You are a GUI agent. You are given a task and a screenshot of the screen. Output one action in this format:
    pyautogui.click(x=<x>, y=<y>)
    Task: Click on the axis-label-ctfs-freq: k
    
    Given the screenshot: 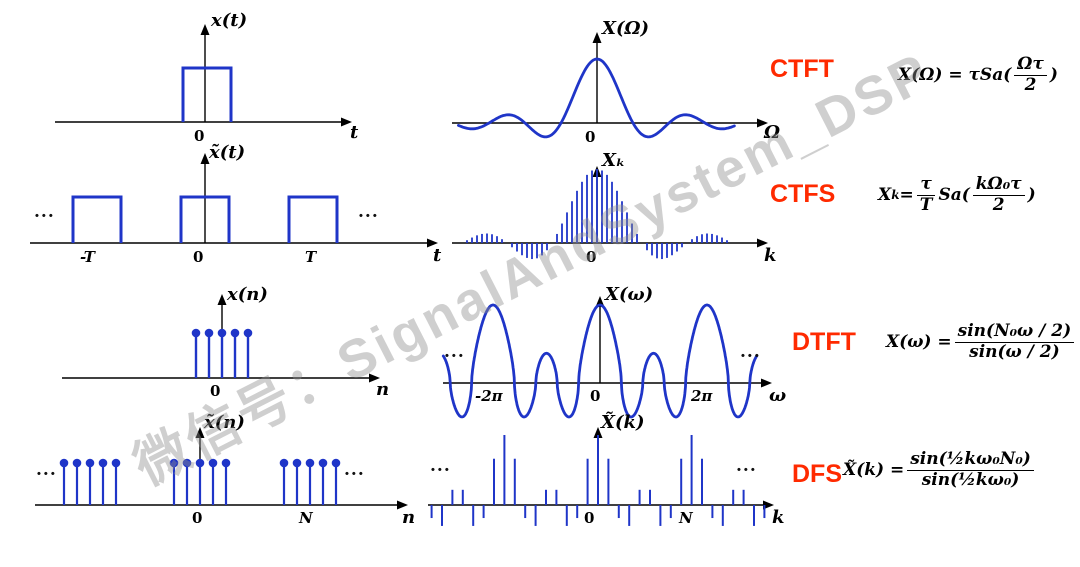 What is the action you would take?
    pyautogui.click(x=770, y=255)
    